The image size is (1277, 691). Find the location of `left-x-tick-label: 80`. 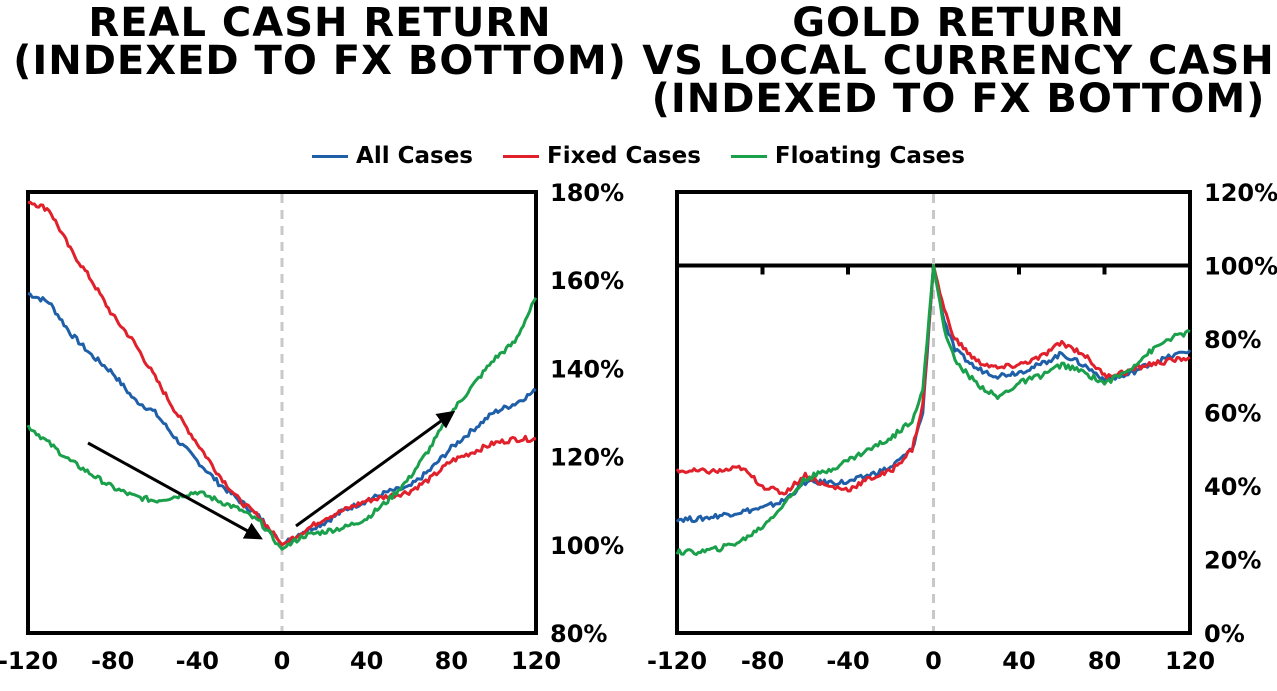

left-x-tick-label: 80 is located at coordinates (451, 661).